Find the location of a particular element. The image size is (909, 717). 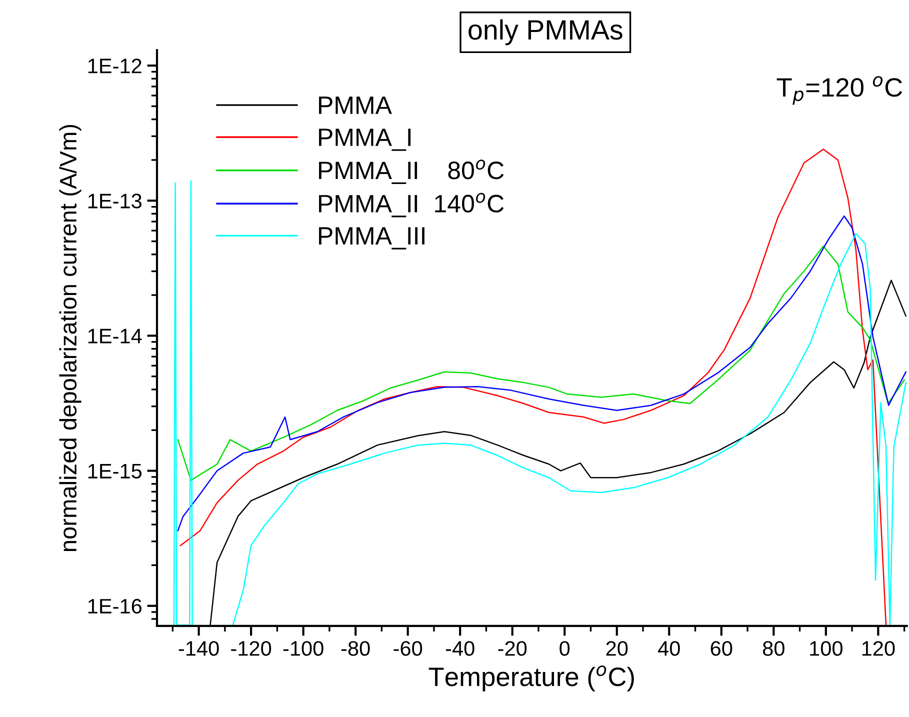

x-tick-label: 40 is located at coordinates (669, 648).